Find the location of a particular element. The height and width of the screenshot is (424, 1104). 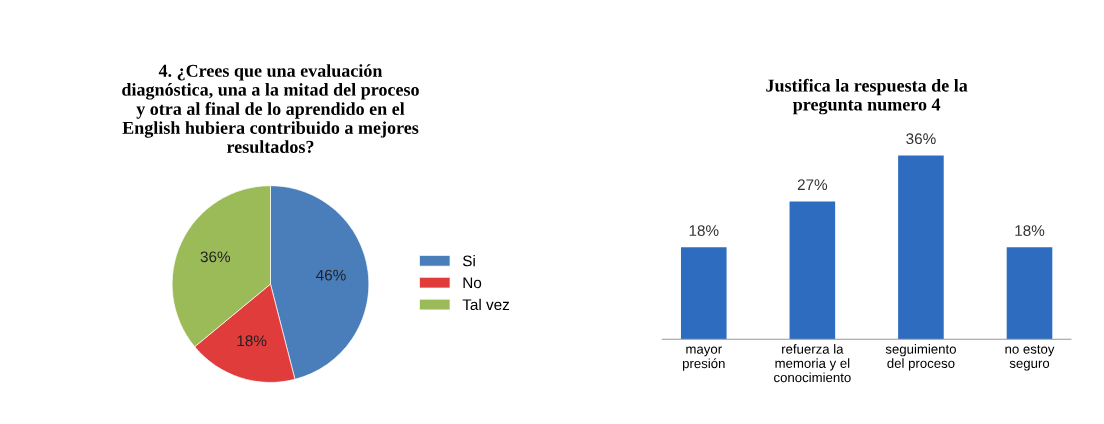

legend-label: Si is located at coordinates (468, 261).